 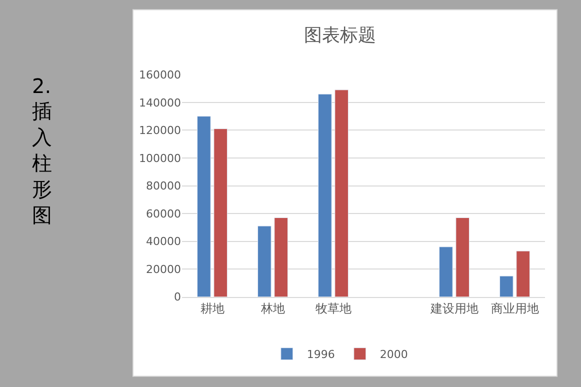 What do you see at coordinates (160, 131) in the screenshot?
I see `y-tick-label: 120000` at bounding box center [160, 131].